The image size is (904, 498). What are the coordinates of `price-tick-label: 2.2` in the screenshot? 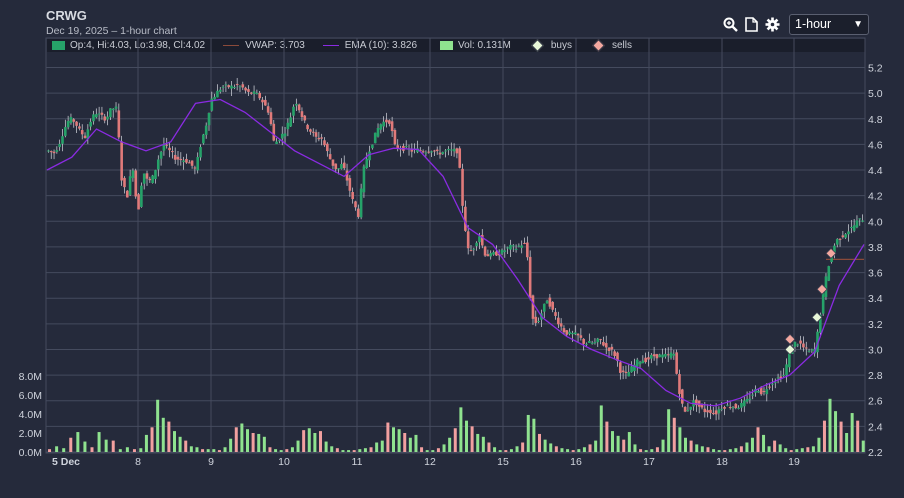 It's located at (875, 453).